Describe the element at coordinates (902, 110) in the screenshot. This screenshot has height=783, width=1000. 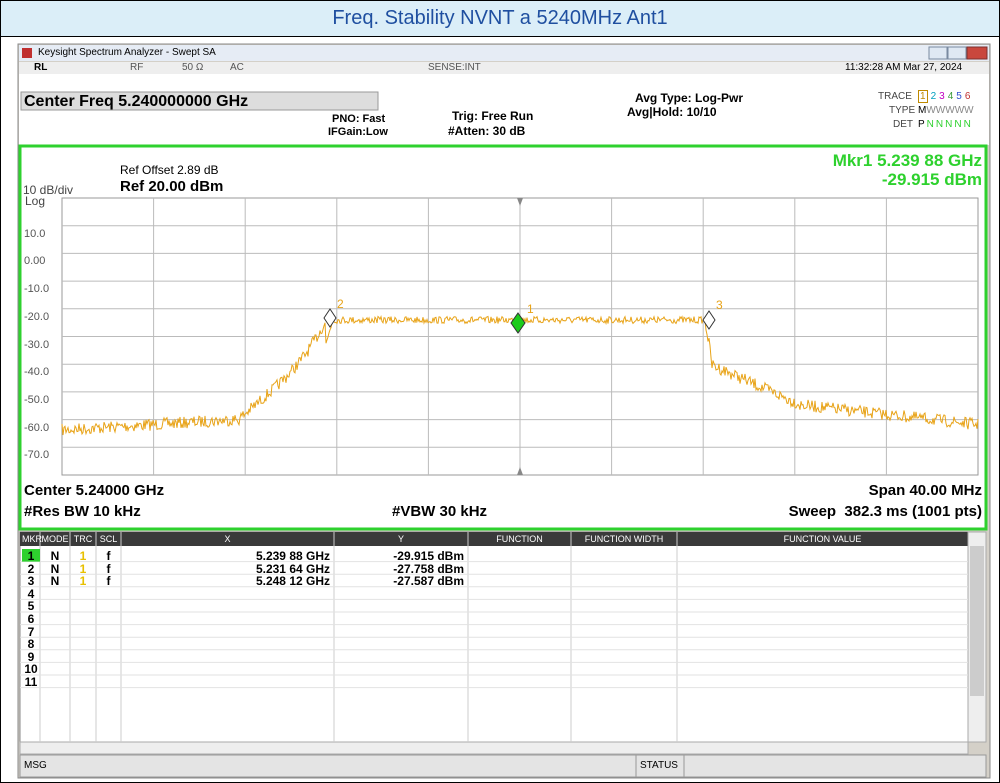
I see `type-label: TYPE` at that location.